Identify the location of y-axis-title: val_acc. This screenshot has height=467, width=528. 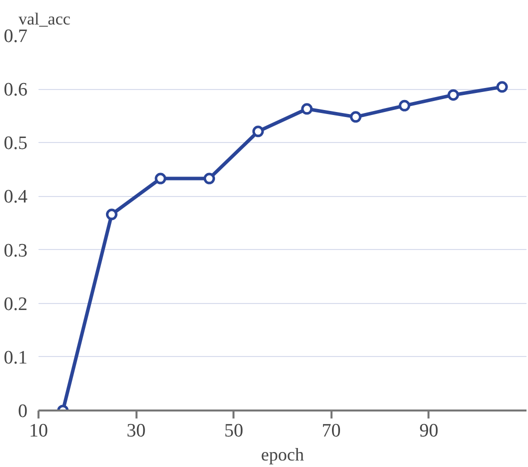
(44, 19).